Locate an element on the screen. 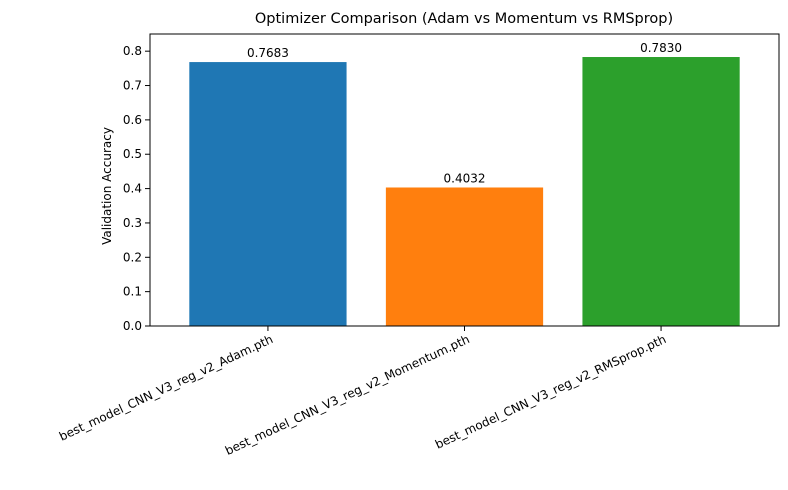 This screenshot has height=490, width=788. y-tick-label: 0.8 is located at coordinates (132, 51).